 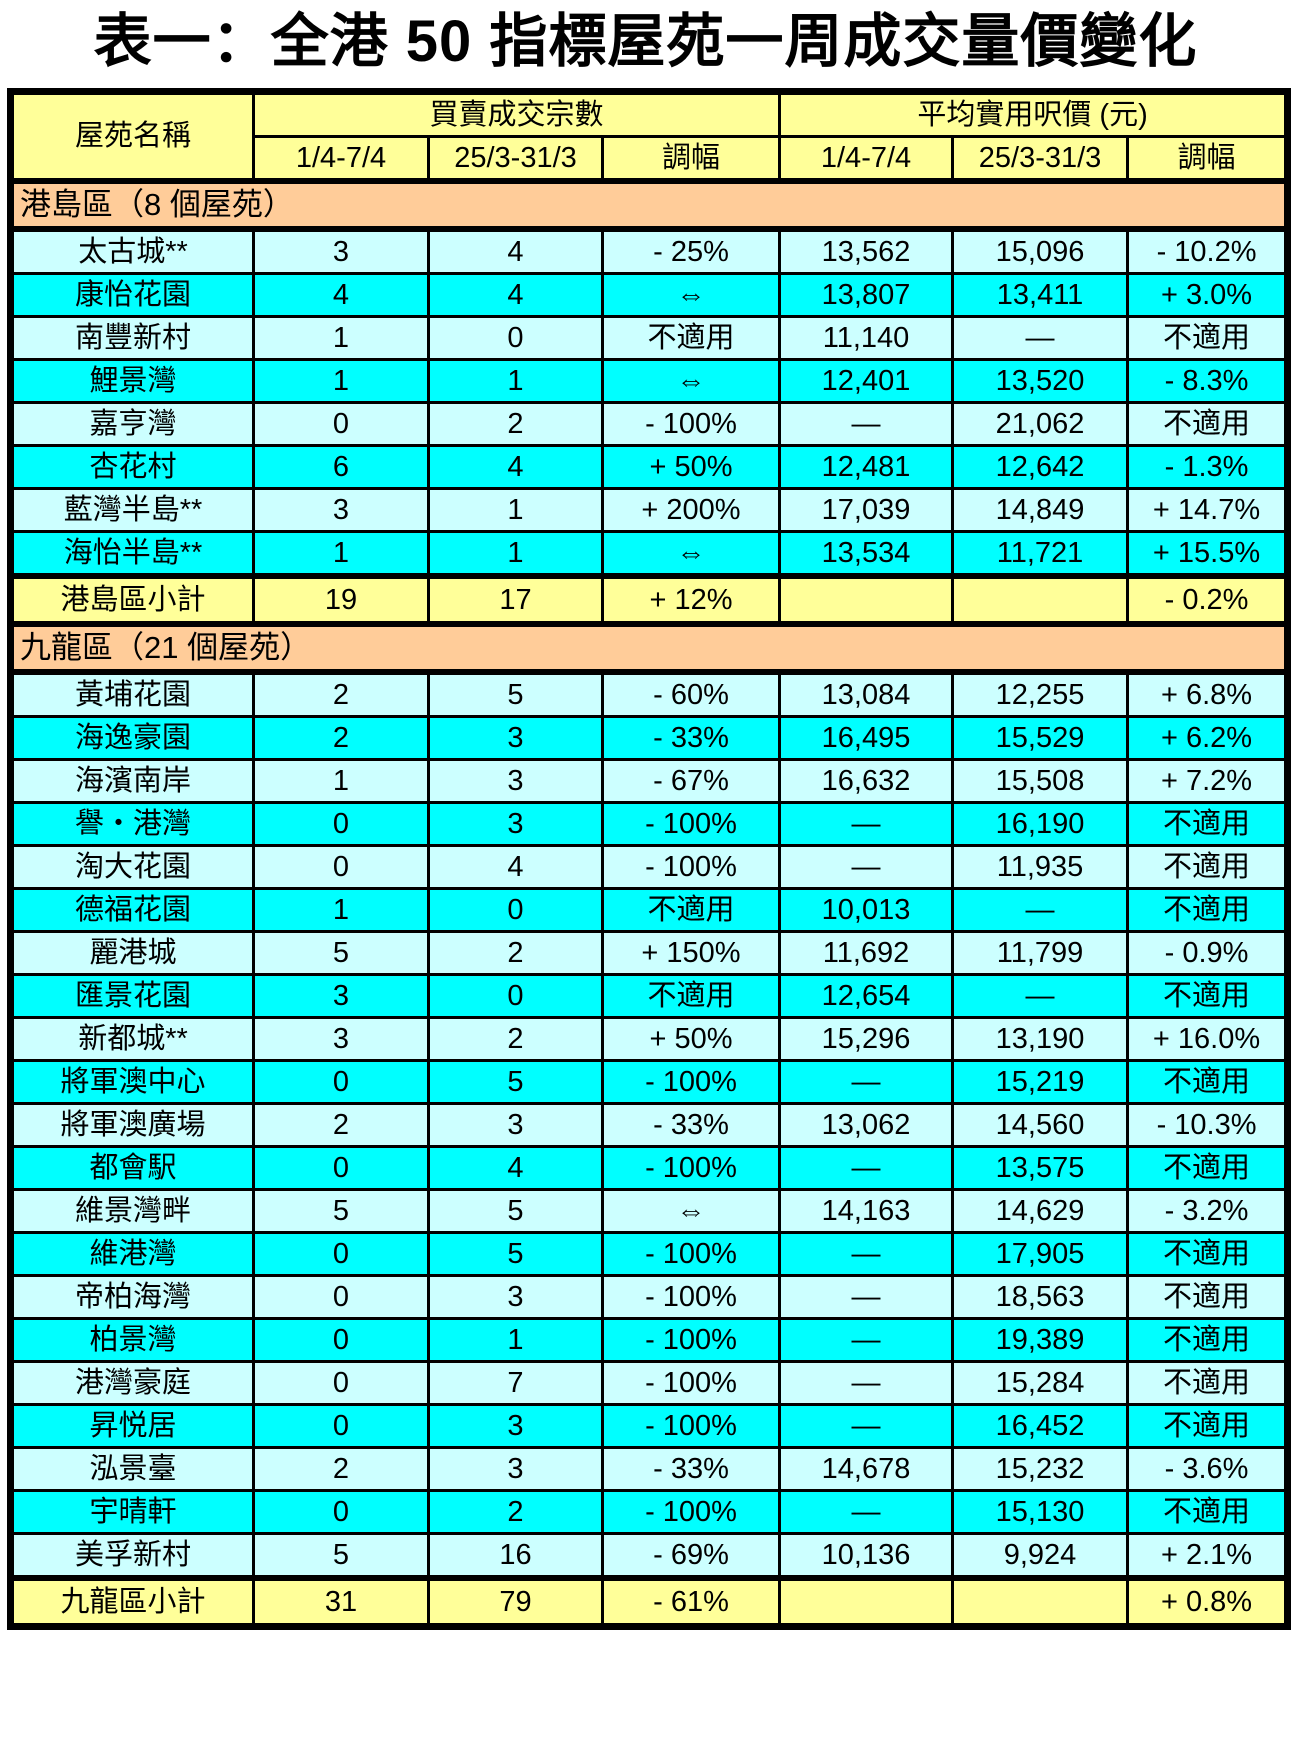 What do you see at coordinates (866, 1211) in the screenshot?
I see `price-current: 14,163` at bounding box center [866, 1211].